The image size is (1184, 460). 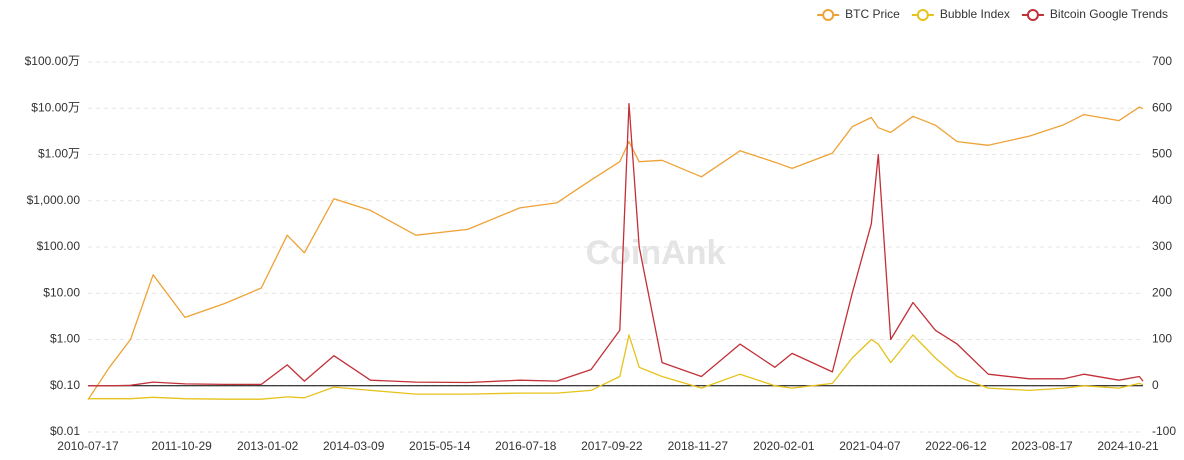 I want to click on x-tick-label: 2024-10-21, so click(x=1128, y=446).